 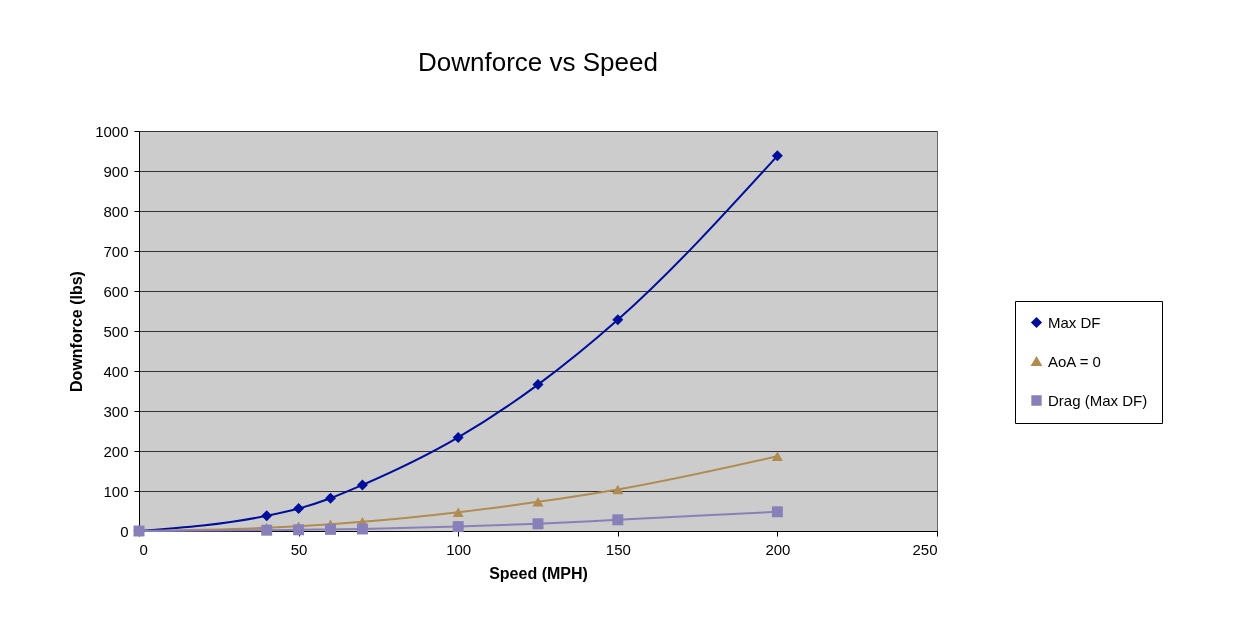 I want to click on y-tick-label: 900, so click(x=116, y=171).